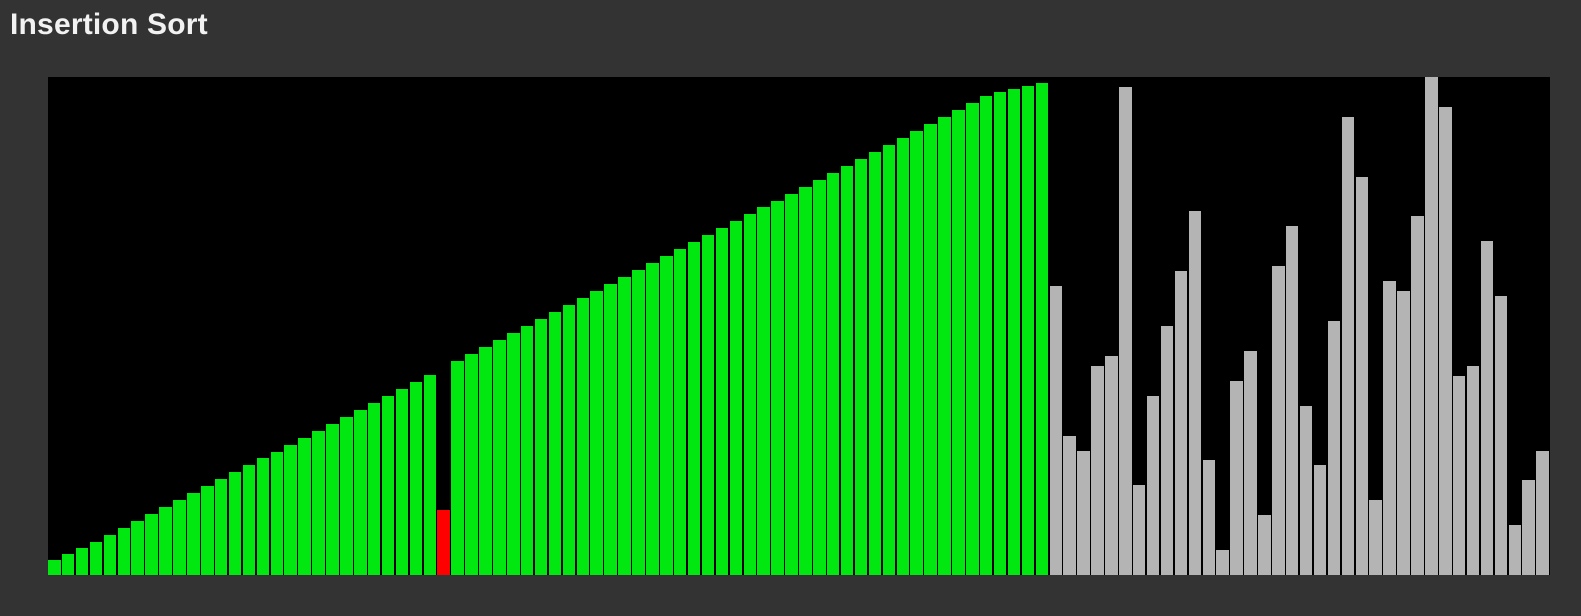 This screenshot has height=616, width=1581. Describe the element at coordinates (443, 542) in the screenshot. I see `bar-active` at that location.